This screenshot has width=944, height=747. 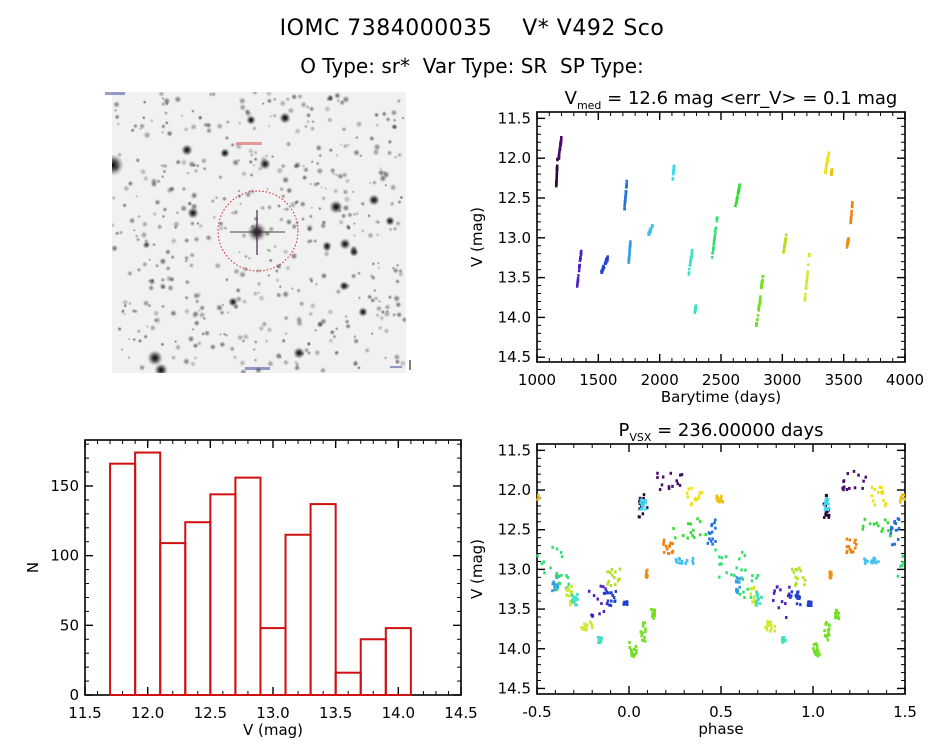 I want to click on type-subtitle: O Type: sr* Var Type: SR SP Type:, so click(x=472, y=66).